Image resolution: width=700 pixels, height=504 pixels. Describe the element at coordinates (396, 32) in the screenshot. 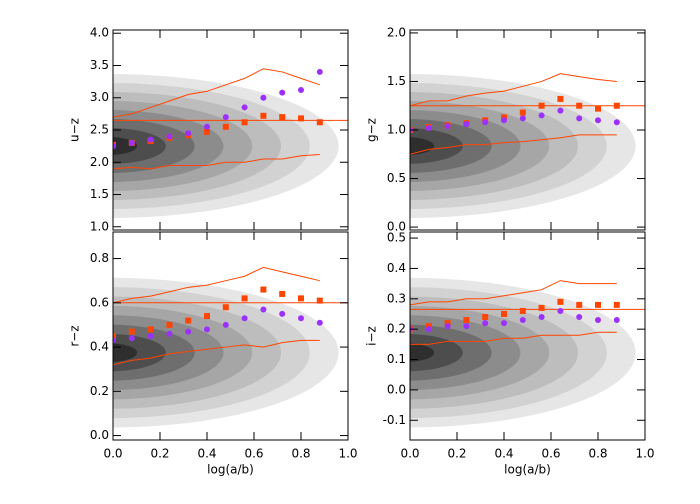

I see `y-tick-label: 2.0` at that location.